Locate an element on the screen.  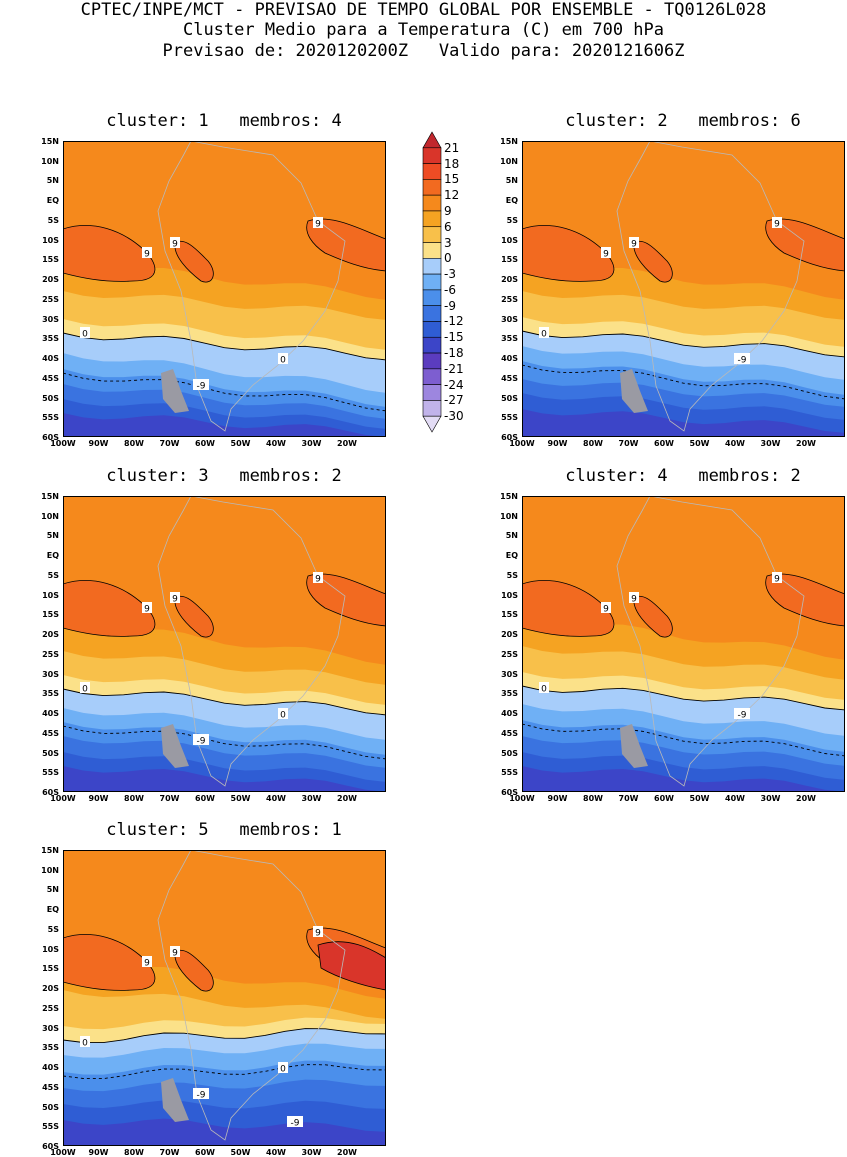
colorbar-level-label: -18 is located at coordinates (454, 353).